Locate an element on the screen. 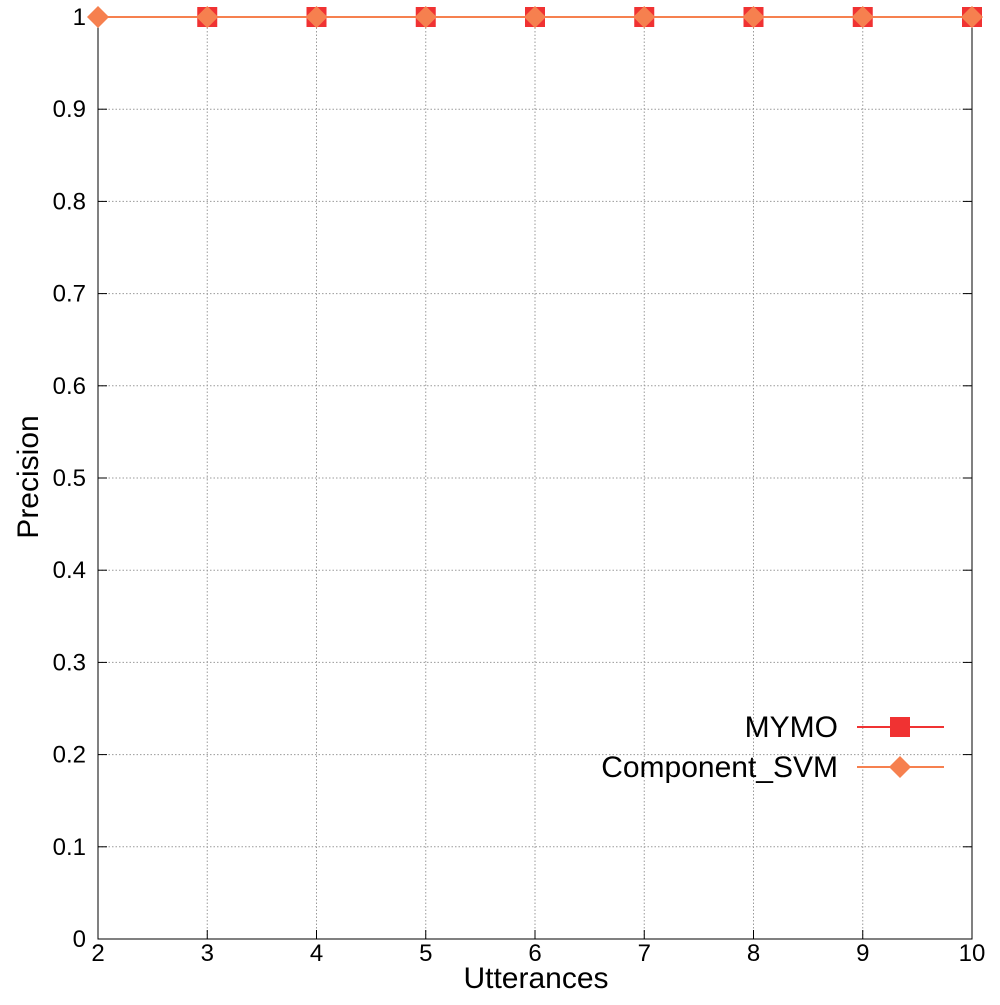 Image resolution: width=1000 pixels, height=1005 pixels. legend-label: MYMO is located at coordinates (791, 727).